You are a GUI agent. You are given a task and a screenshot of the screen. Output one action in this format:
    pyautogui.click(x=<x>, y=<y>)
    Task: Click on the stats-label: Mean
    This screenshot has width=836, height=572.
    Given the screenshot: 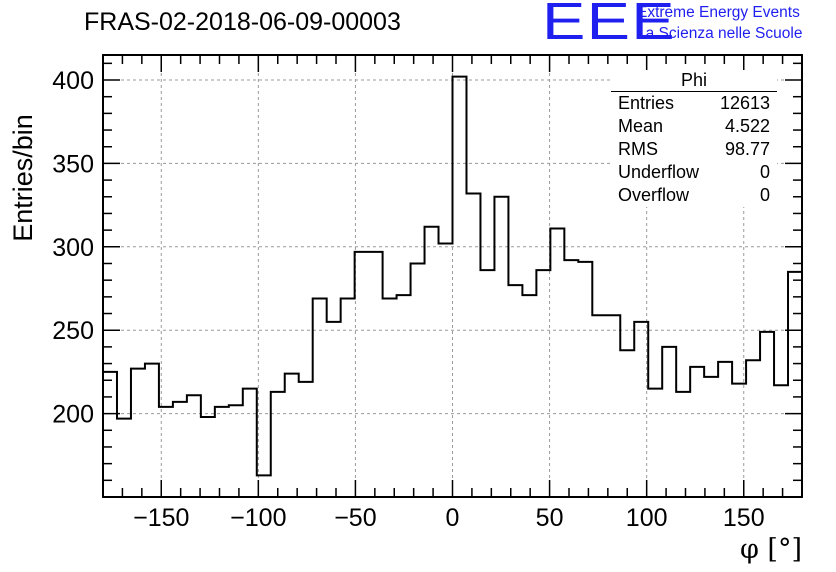 What is the action you would take?
    pyautogui.click(x=641, y=126)
    